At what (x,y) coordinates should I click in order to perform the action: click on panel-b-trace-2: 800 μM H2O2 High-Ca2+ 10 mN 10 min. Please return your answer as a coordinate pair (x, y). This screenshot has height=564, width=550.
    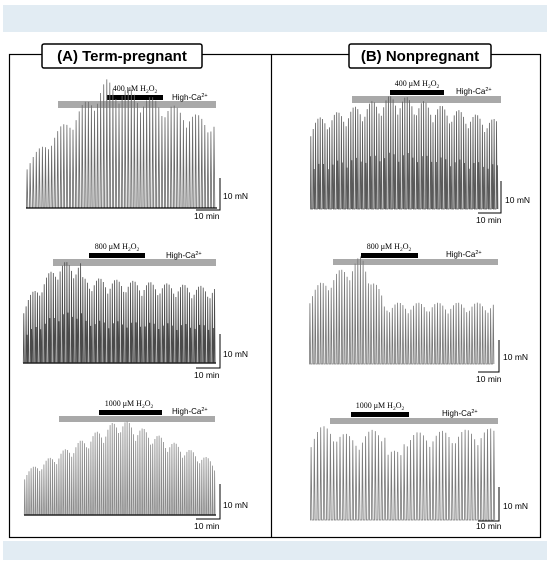
    Looking at the image, I should click on (418, 313).